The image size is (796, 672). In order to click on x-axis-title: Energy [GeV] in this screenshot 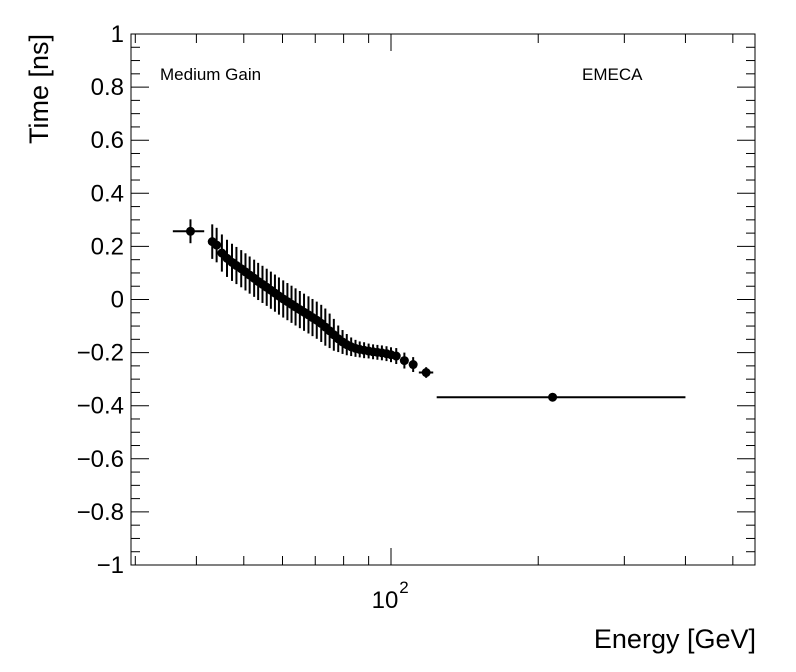, I will do `click(675, 639)`.